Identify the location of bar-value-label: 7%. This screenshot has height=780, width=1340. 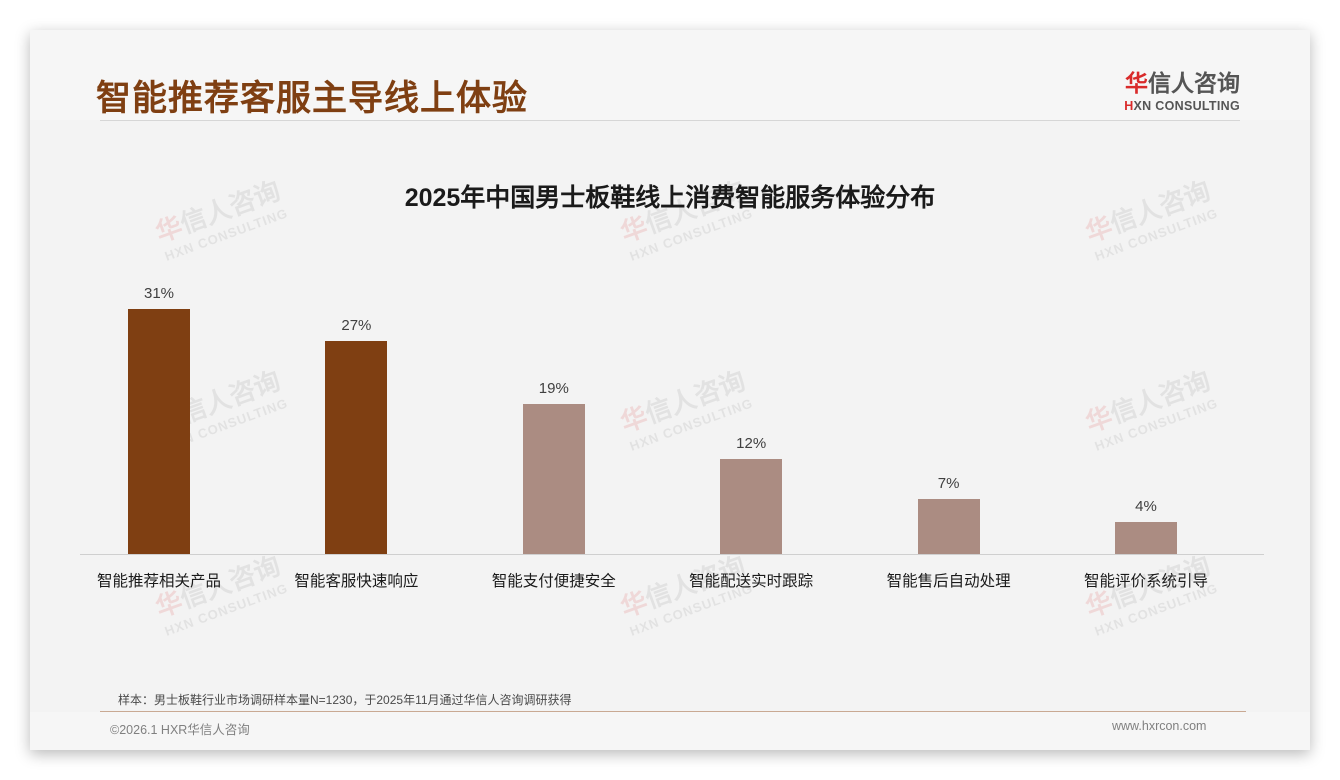
(948, 483).